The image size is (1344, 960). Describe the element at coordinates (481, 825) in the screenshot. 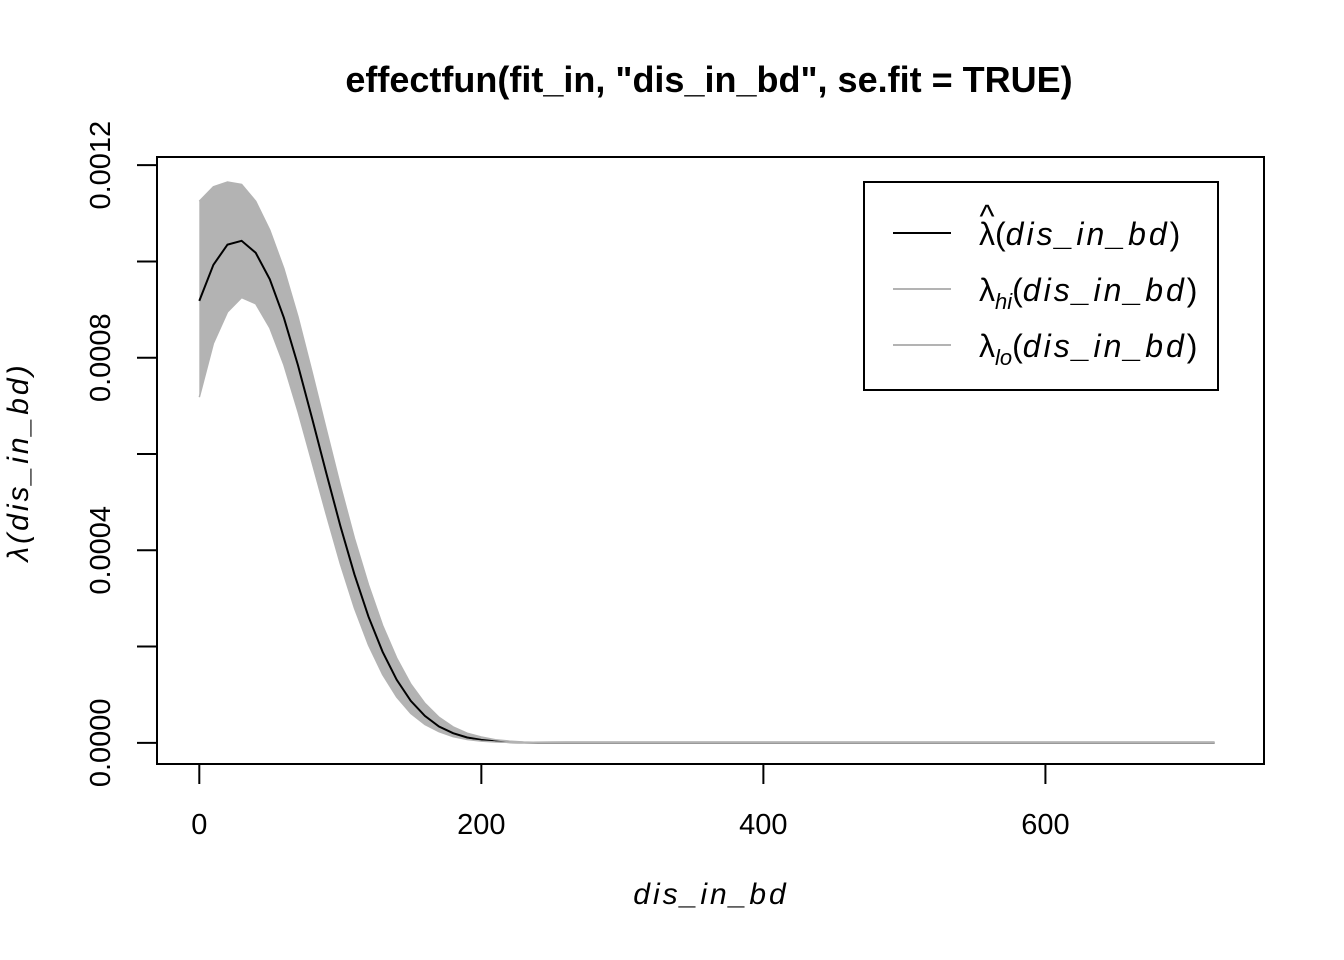

I see `x-tick-label: 200` at that location.